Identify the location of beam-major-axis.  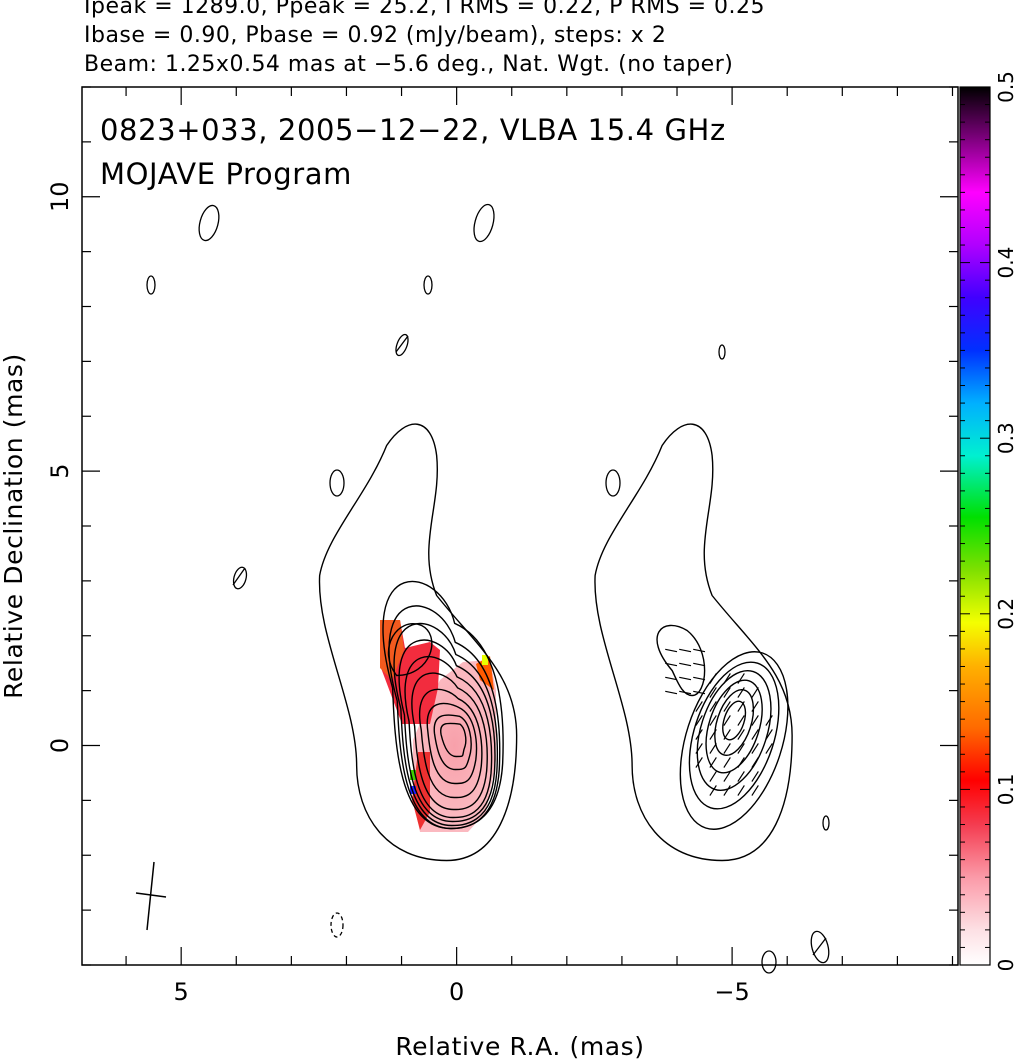
(150, 896).